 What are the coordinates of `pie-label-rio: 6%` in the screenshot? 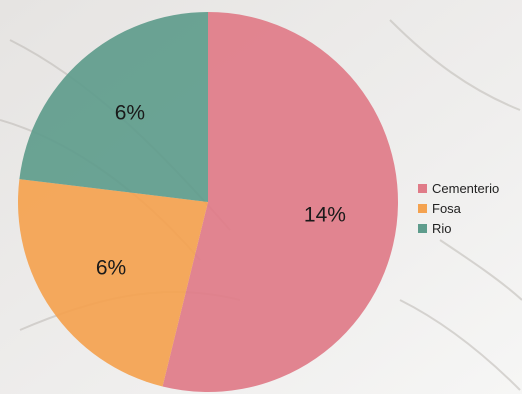 It's located at (130, 112).